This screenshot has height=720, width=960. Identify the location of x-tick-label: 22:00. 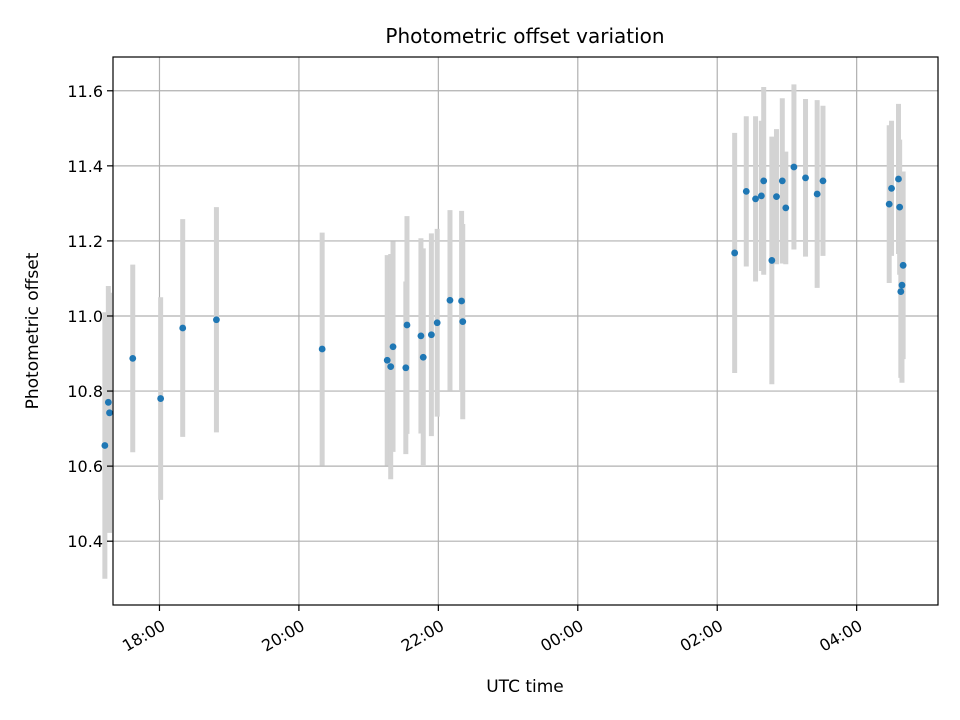
(422, 636).